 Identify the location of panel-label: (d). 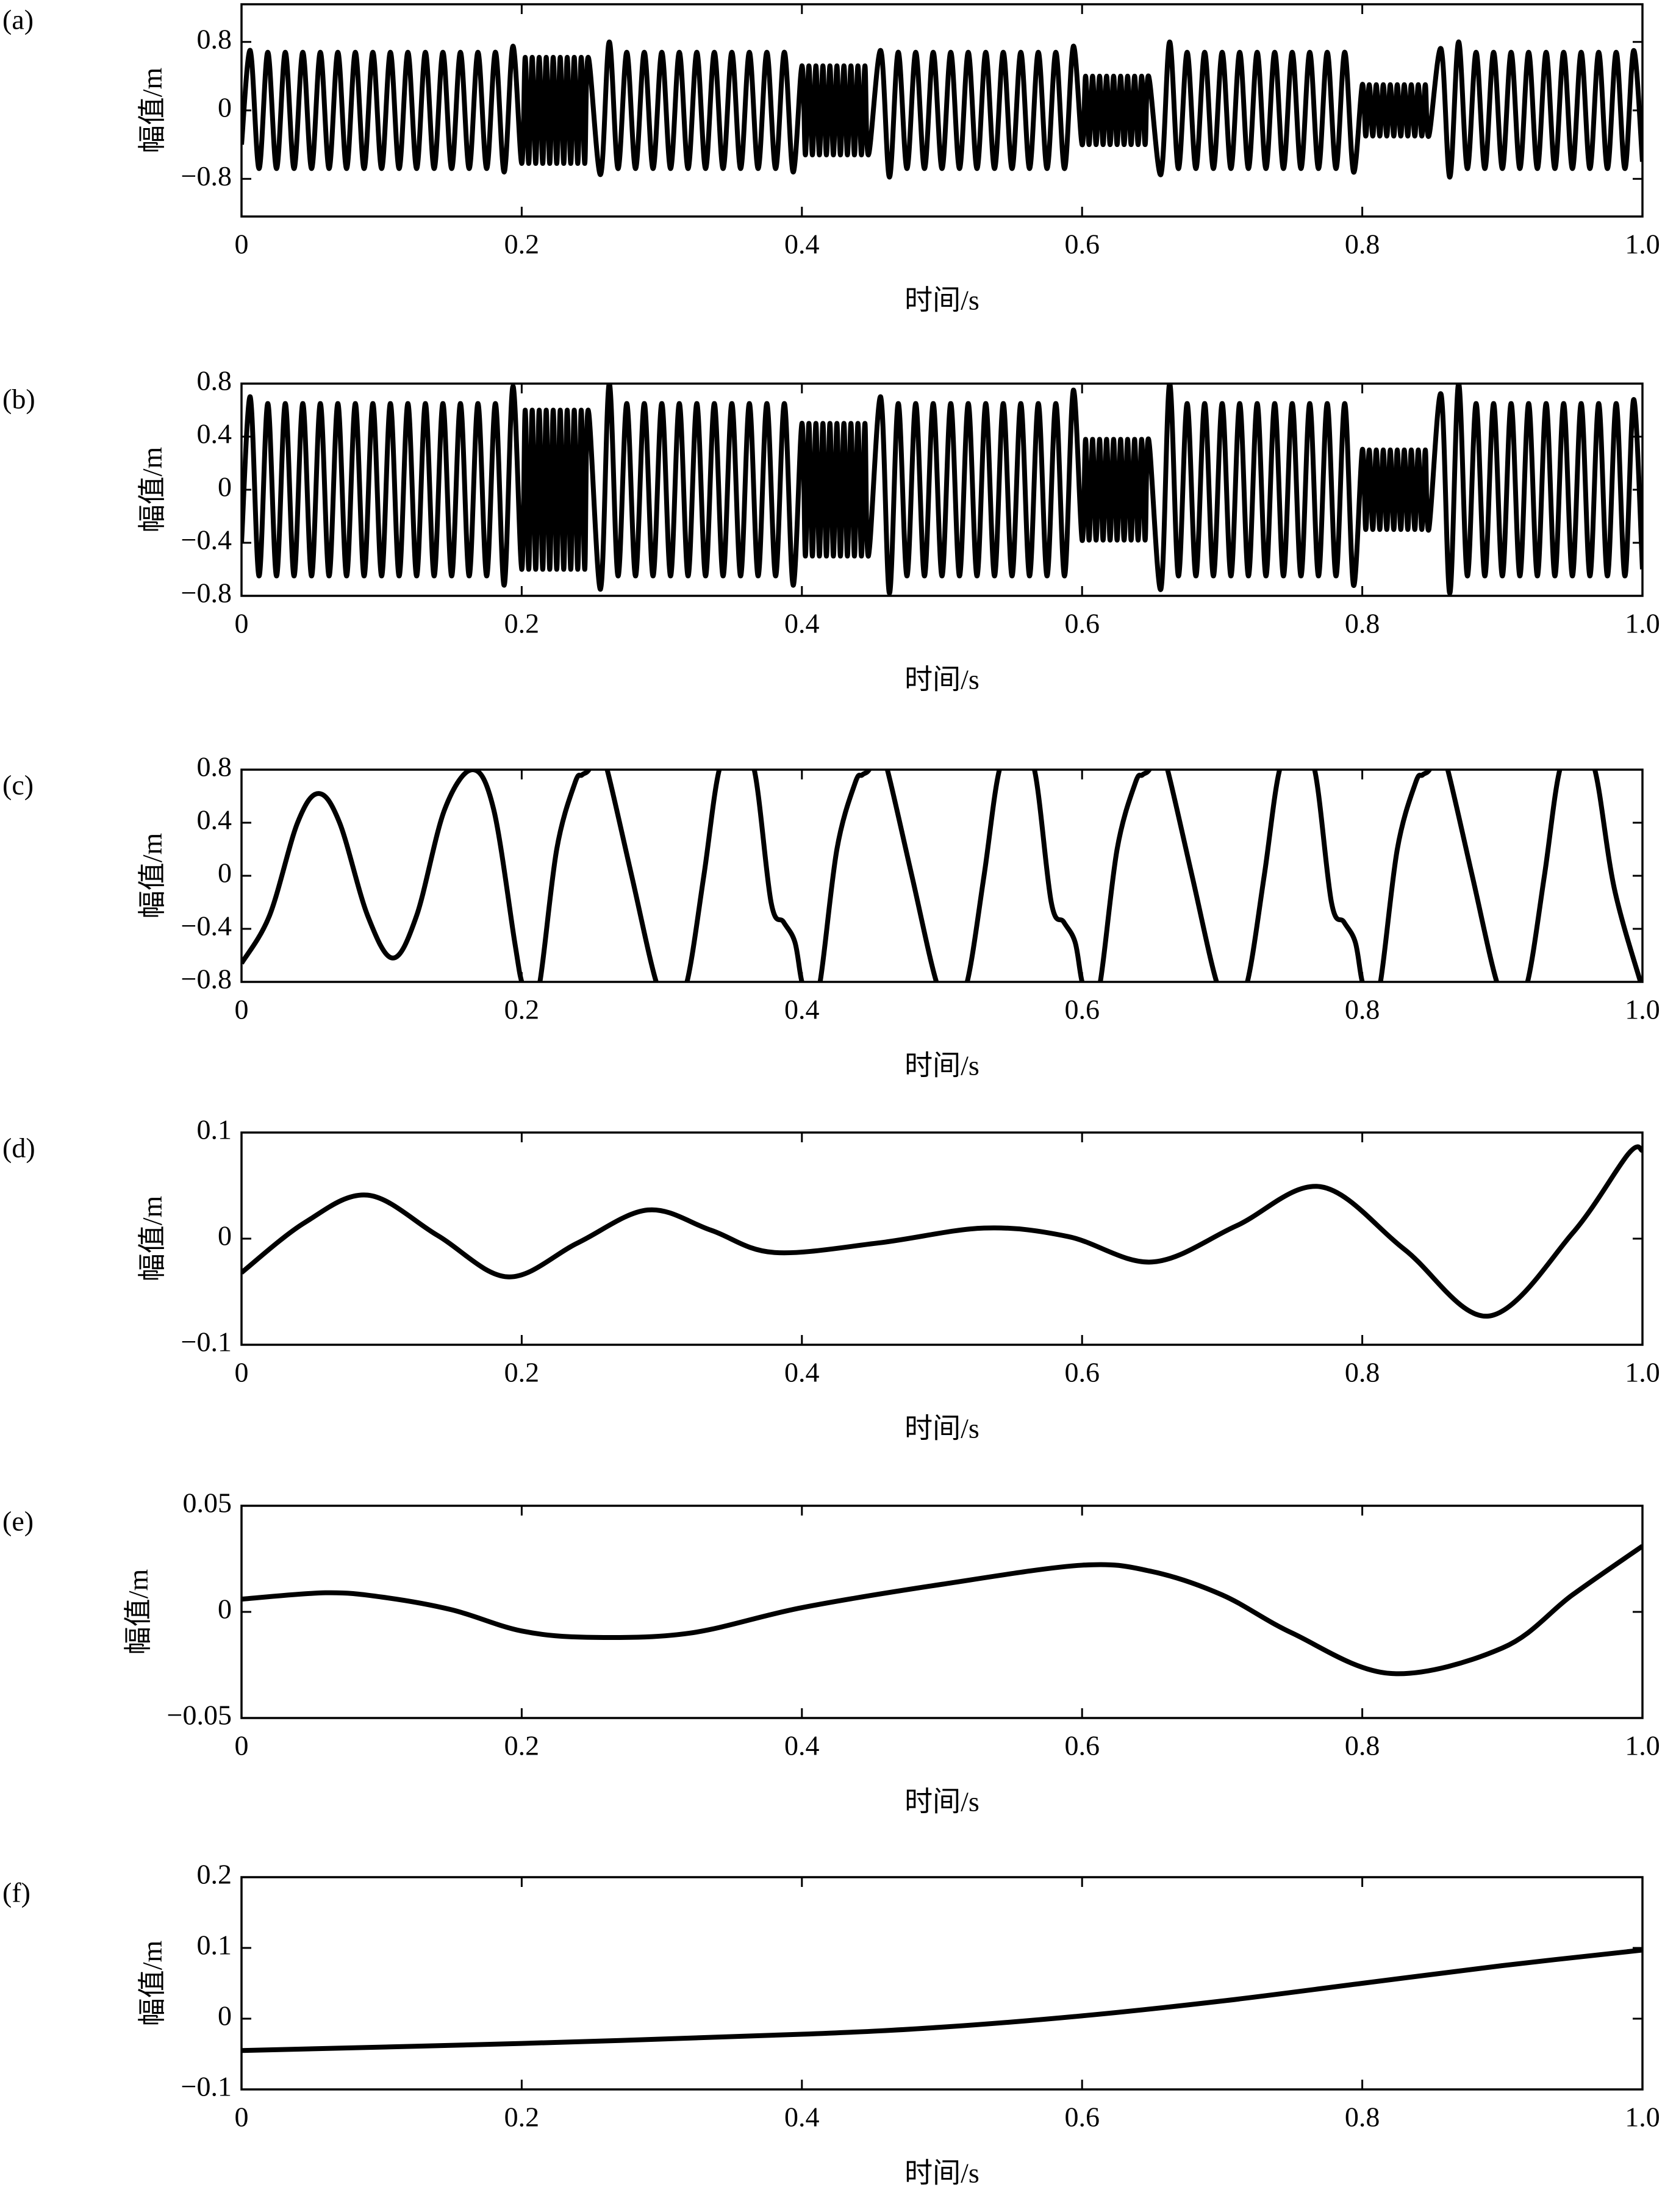
(18, 1148).